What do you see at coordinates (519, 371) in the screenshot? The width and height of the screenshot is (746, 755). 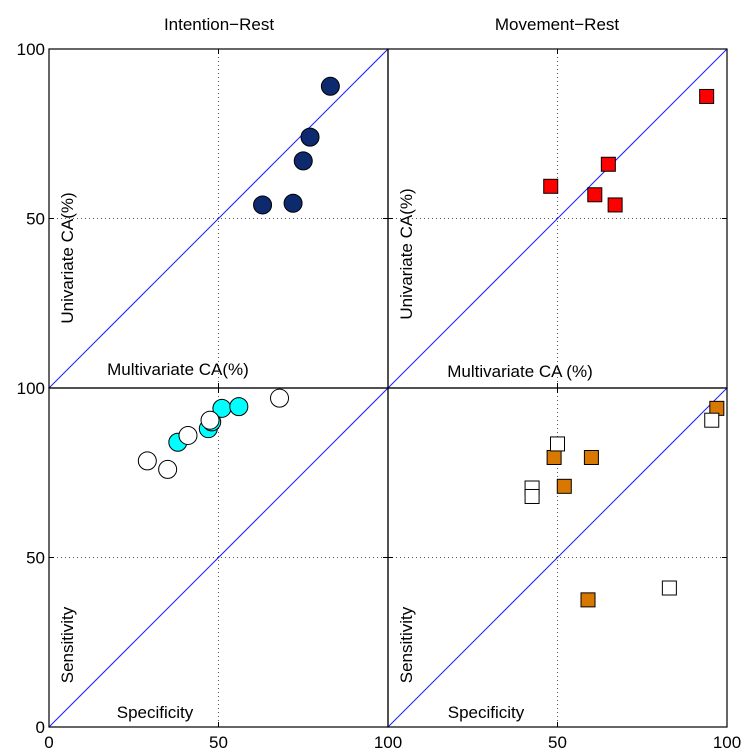 I see `x-axis-label: Multivariate CA (%)` at bounding box center [519, 371].